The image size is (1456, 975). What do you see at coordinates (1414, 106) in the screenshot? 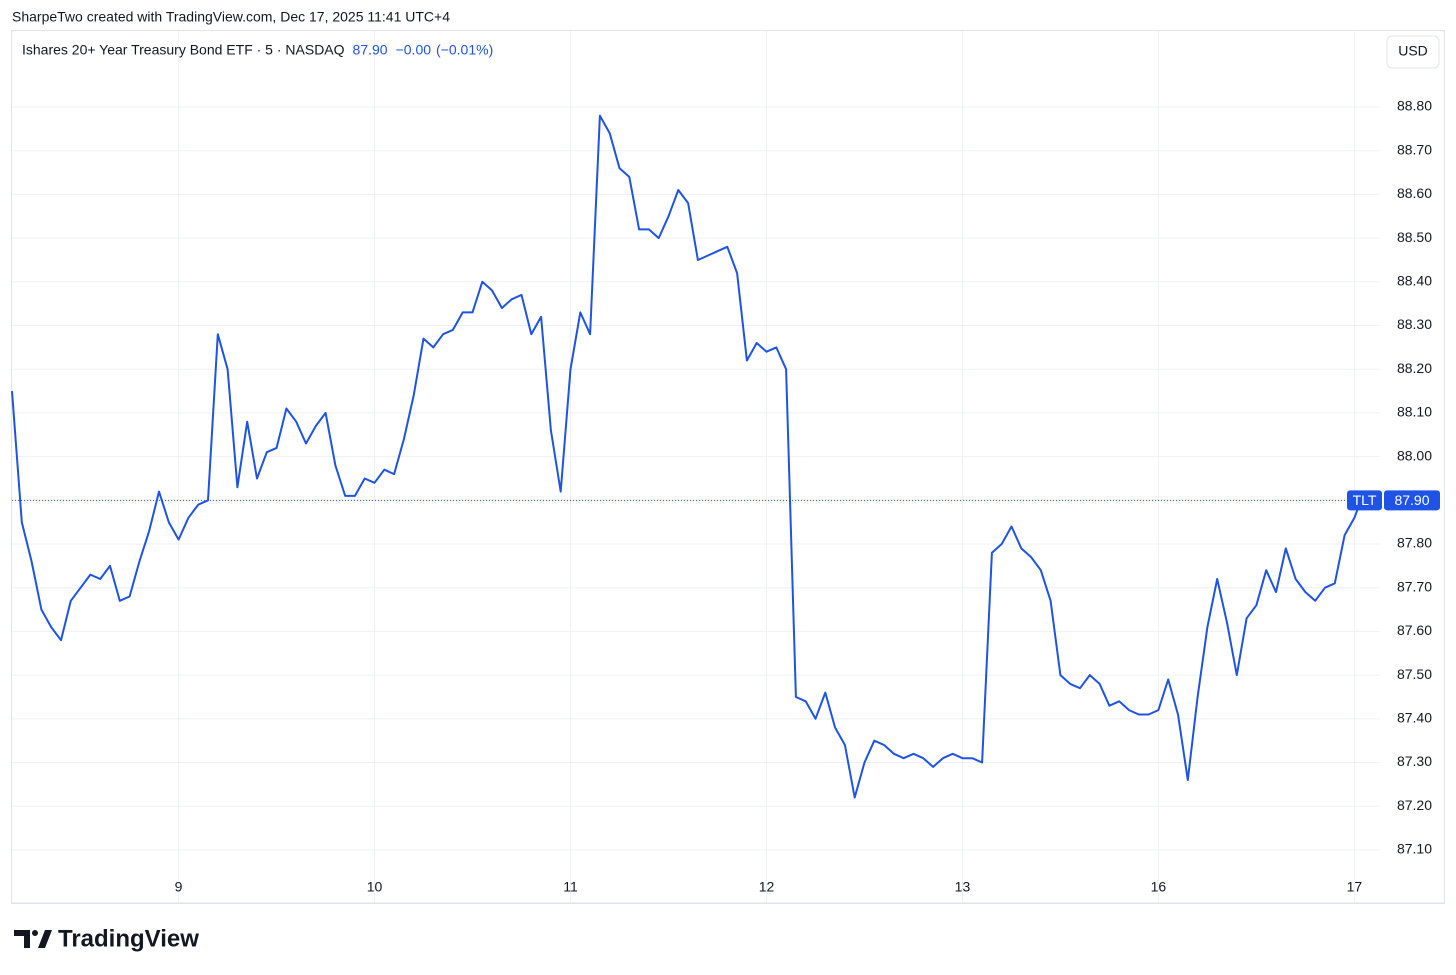
I see `y-tick-label: 88.80` at bounding box center [1414, 106].